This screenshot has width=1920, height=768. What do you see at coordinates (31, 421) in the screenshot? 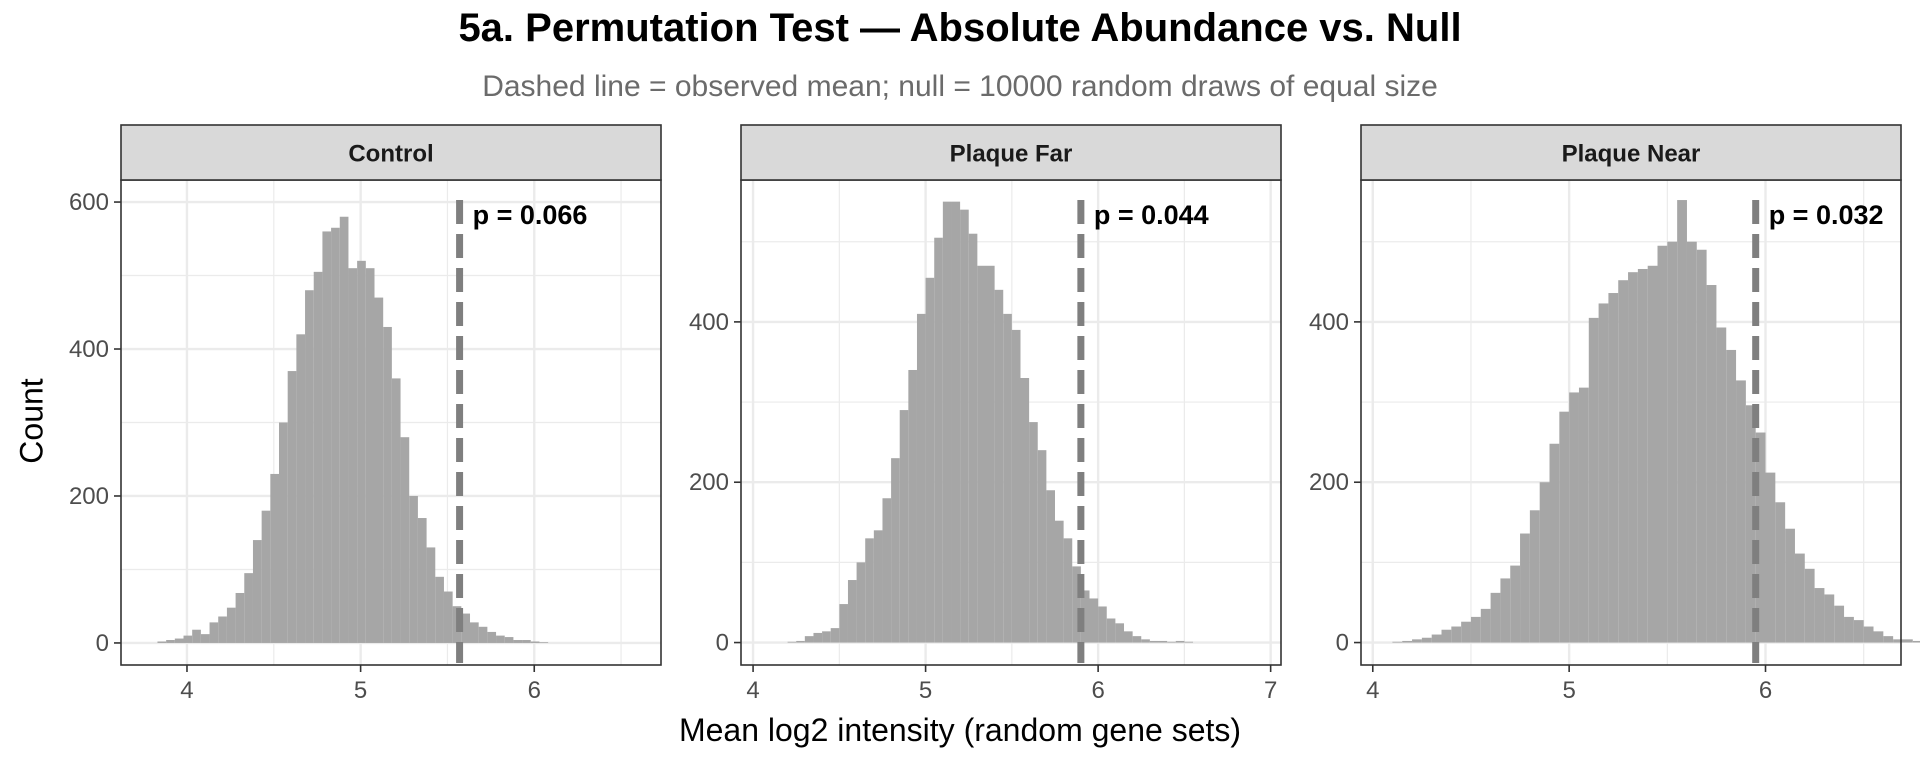
I see `y-axis-label: Count` at bounding box center [31, 421].